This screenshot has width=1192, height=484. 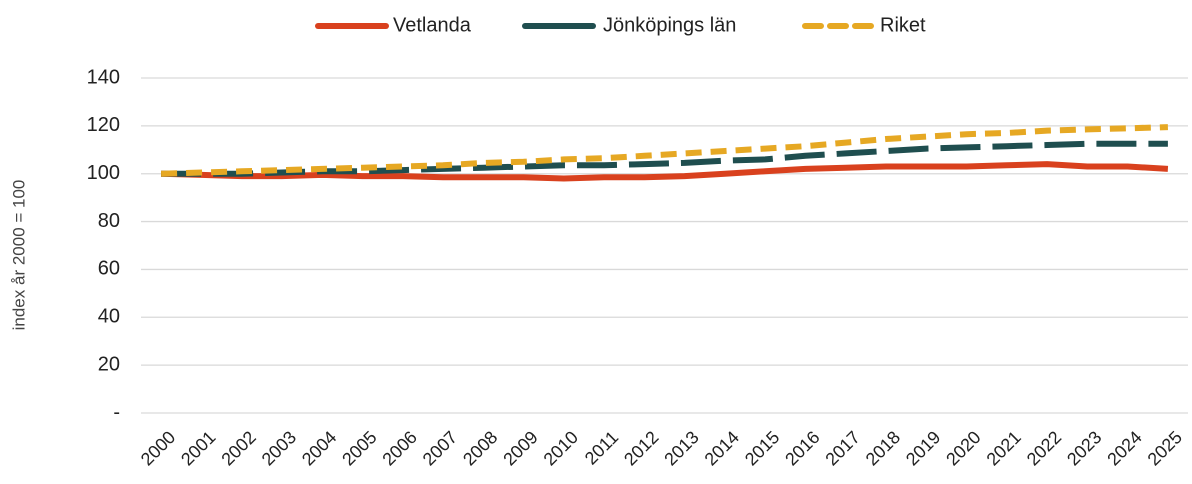 I want to click on legend-label: Jönköpings län, so click(x=669, y=25).